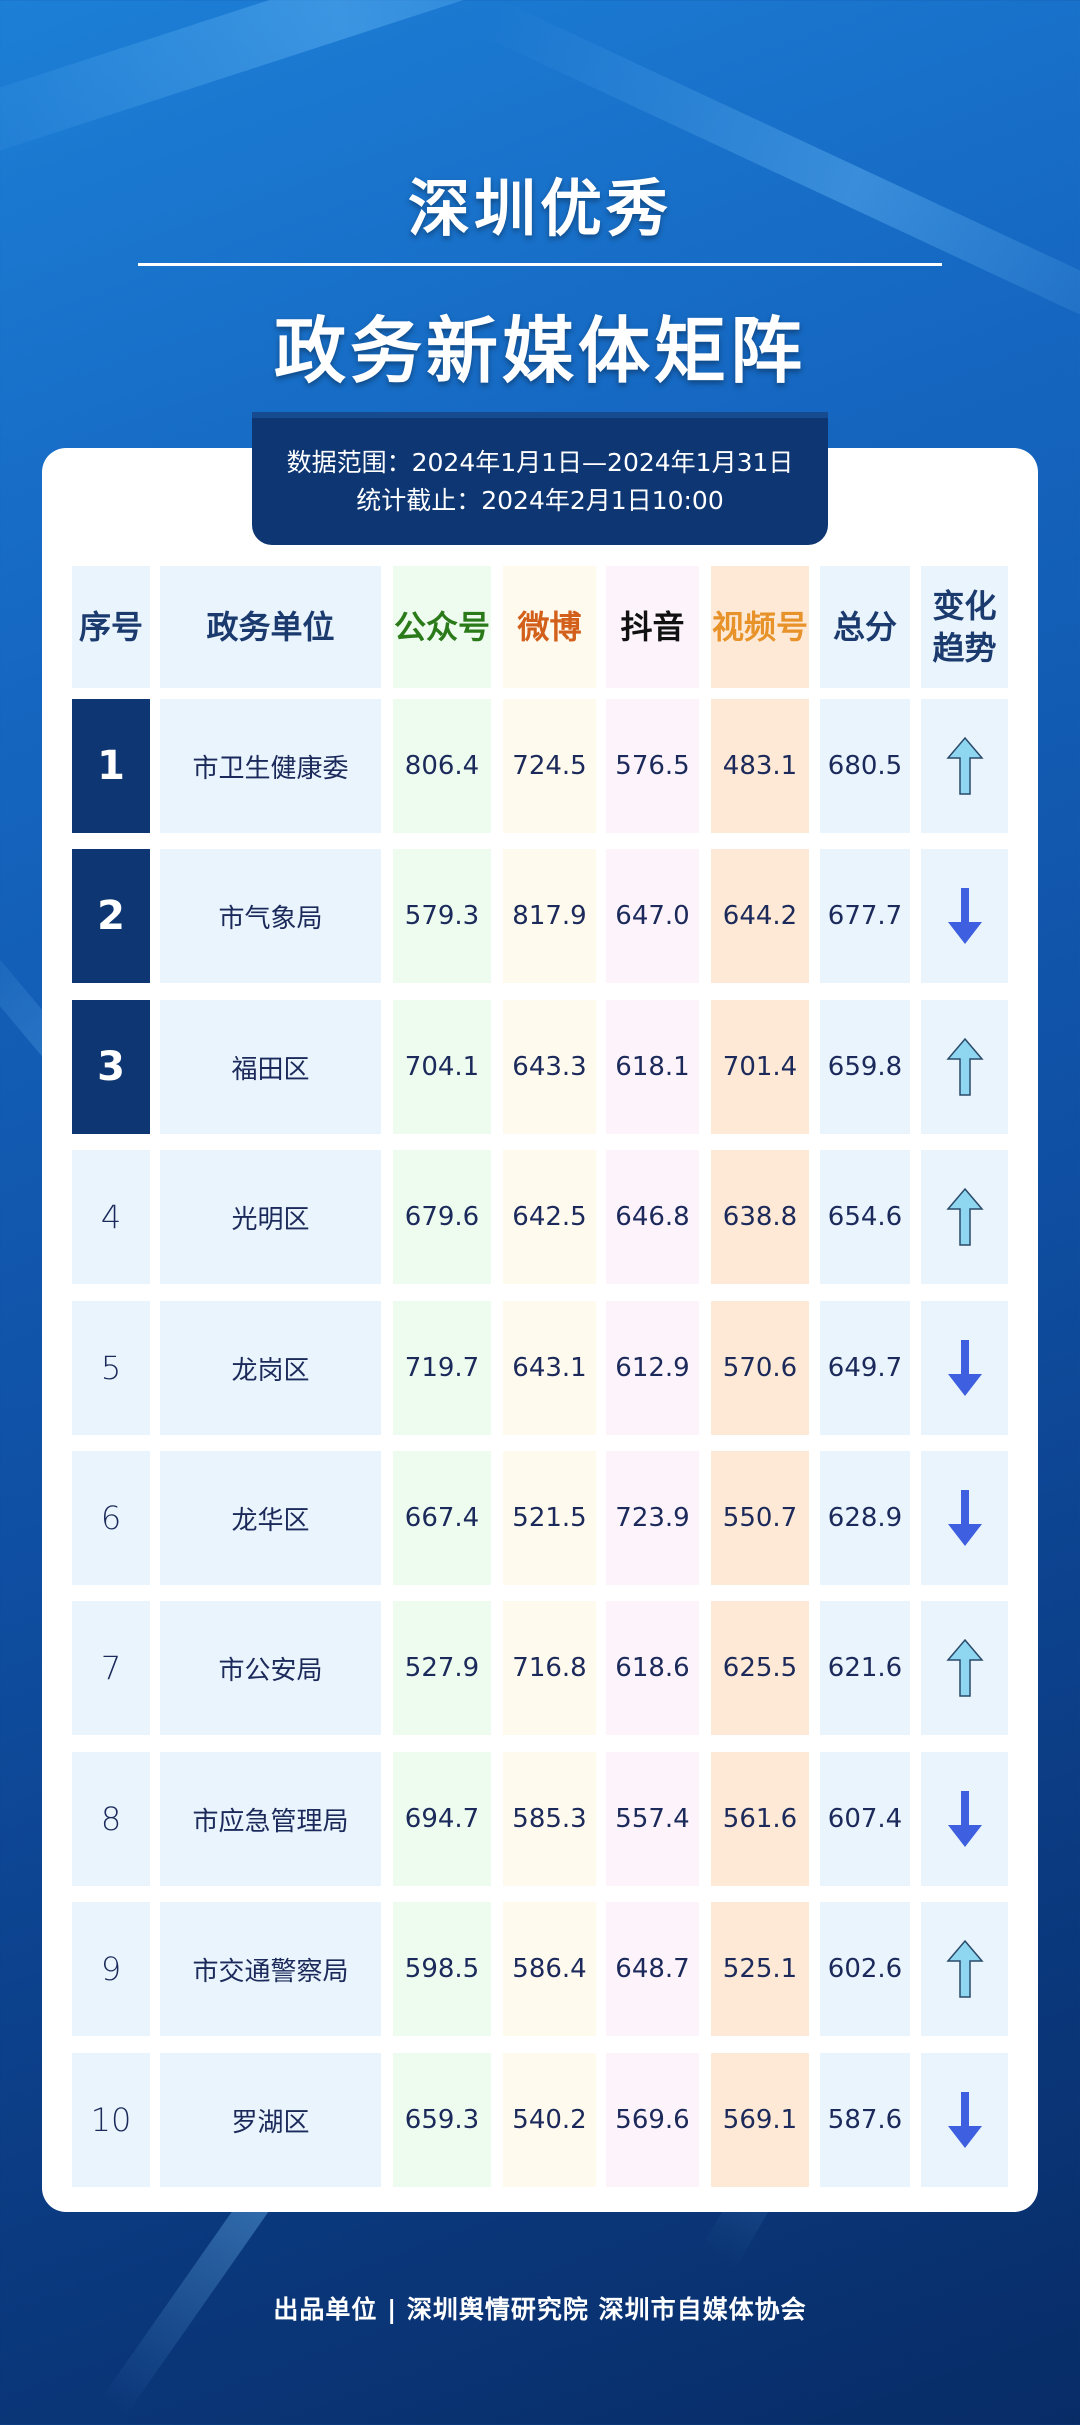 This screenshot has width=1080, height=2425. Describe the element at coordinates (760, 1668) in the screenshot. I see `shipinhao-cell: 625.5` at that location.